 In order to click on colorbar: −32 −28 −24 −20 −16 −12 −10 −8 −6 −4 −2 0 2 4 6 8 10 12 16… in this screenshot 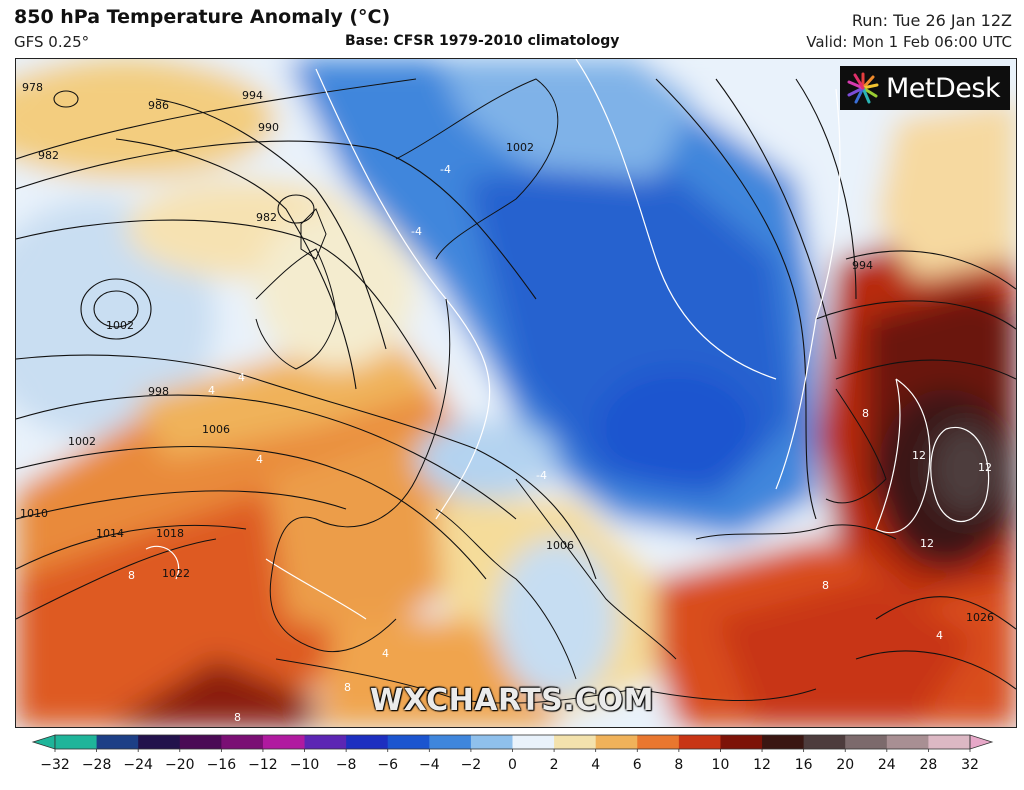, I will do `click(512, 757)`.